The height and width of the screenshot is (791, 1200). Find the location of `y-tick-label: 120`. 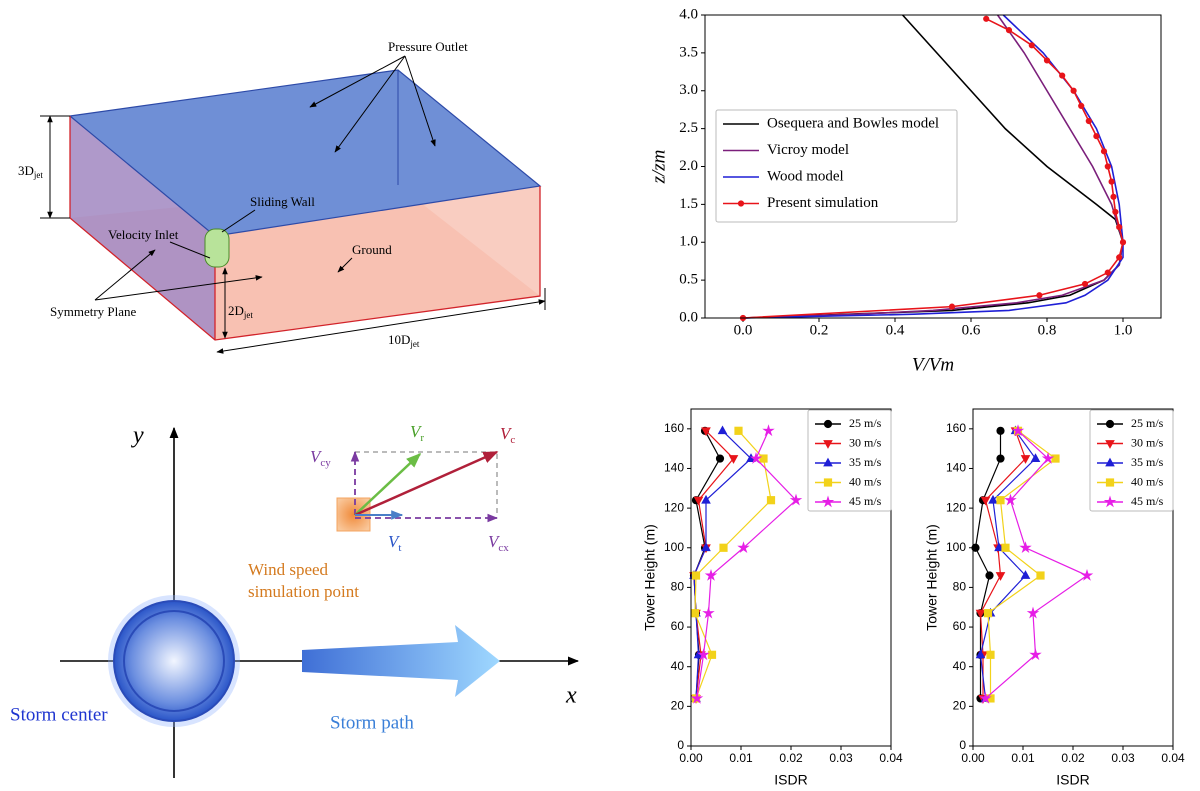

y-tick-label: 120 is located at coordinates (674, 507).